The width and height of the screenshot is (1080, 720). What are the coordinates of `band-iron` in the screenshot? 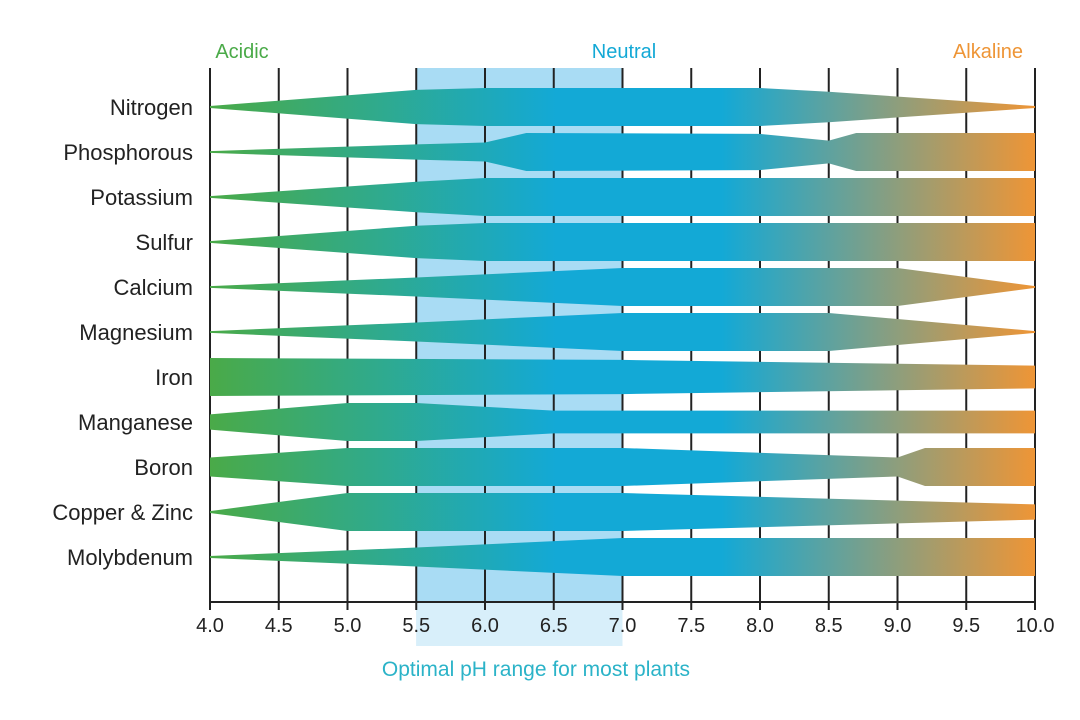 It's located at (622, 377).